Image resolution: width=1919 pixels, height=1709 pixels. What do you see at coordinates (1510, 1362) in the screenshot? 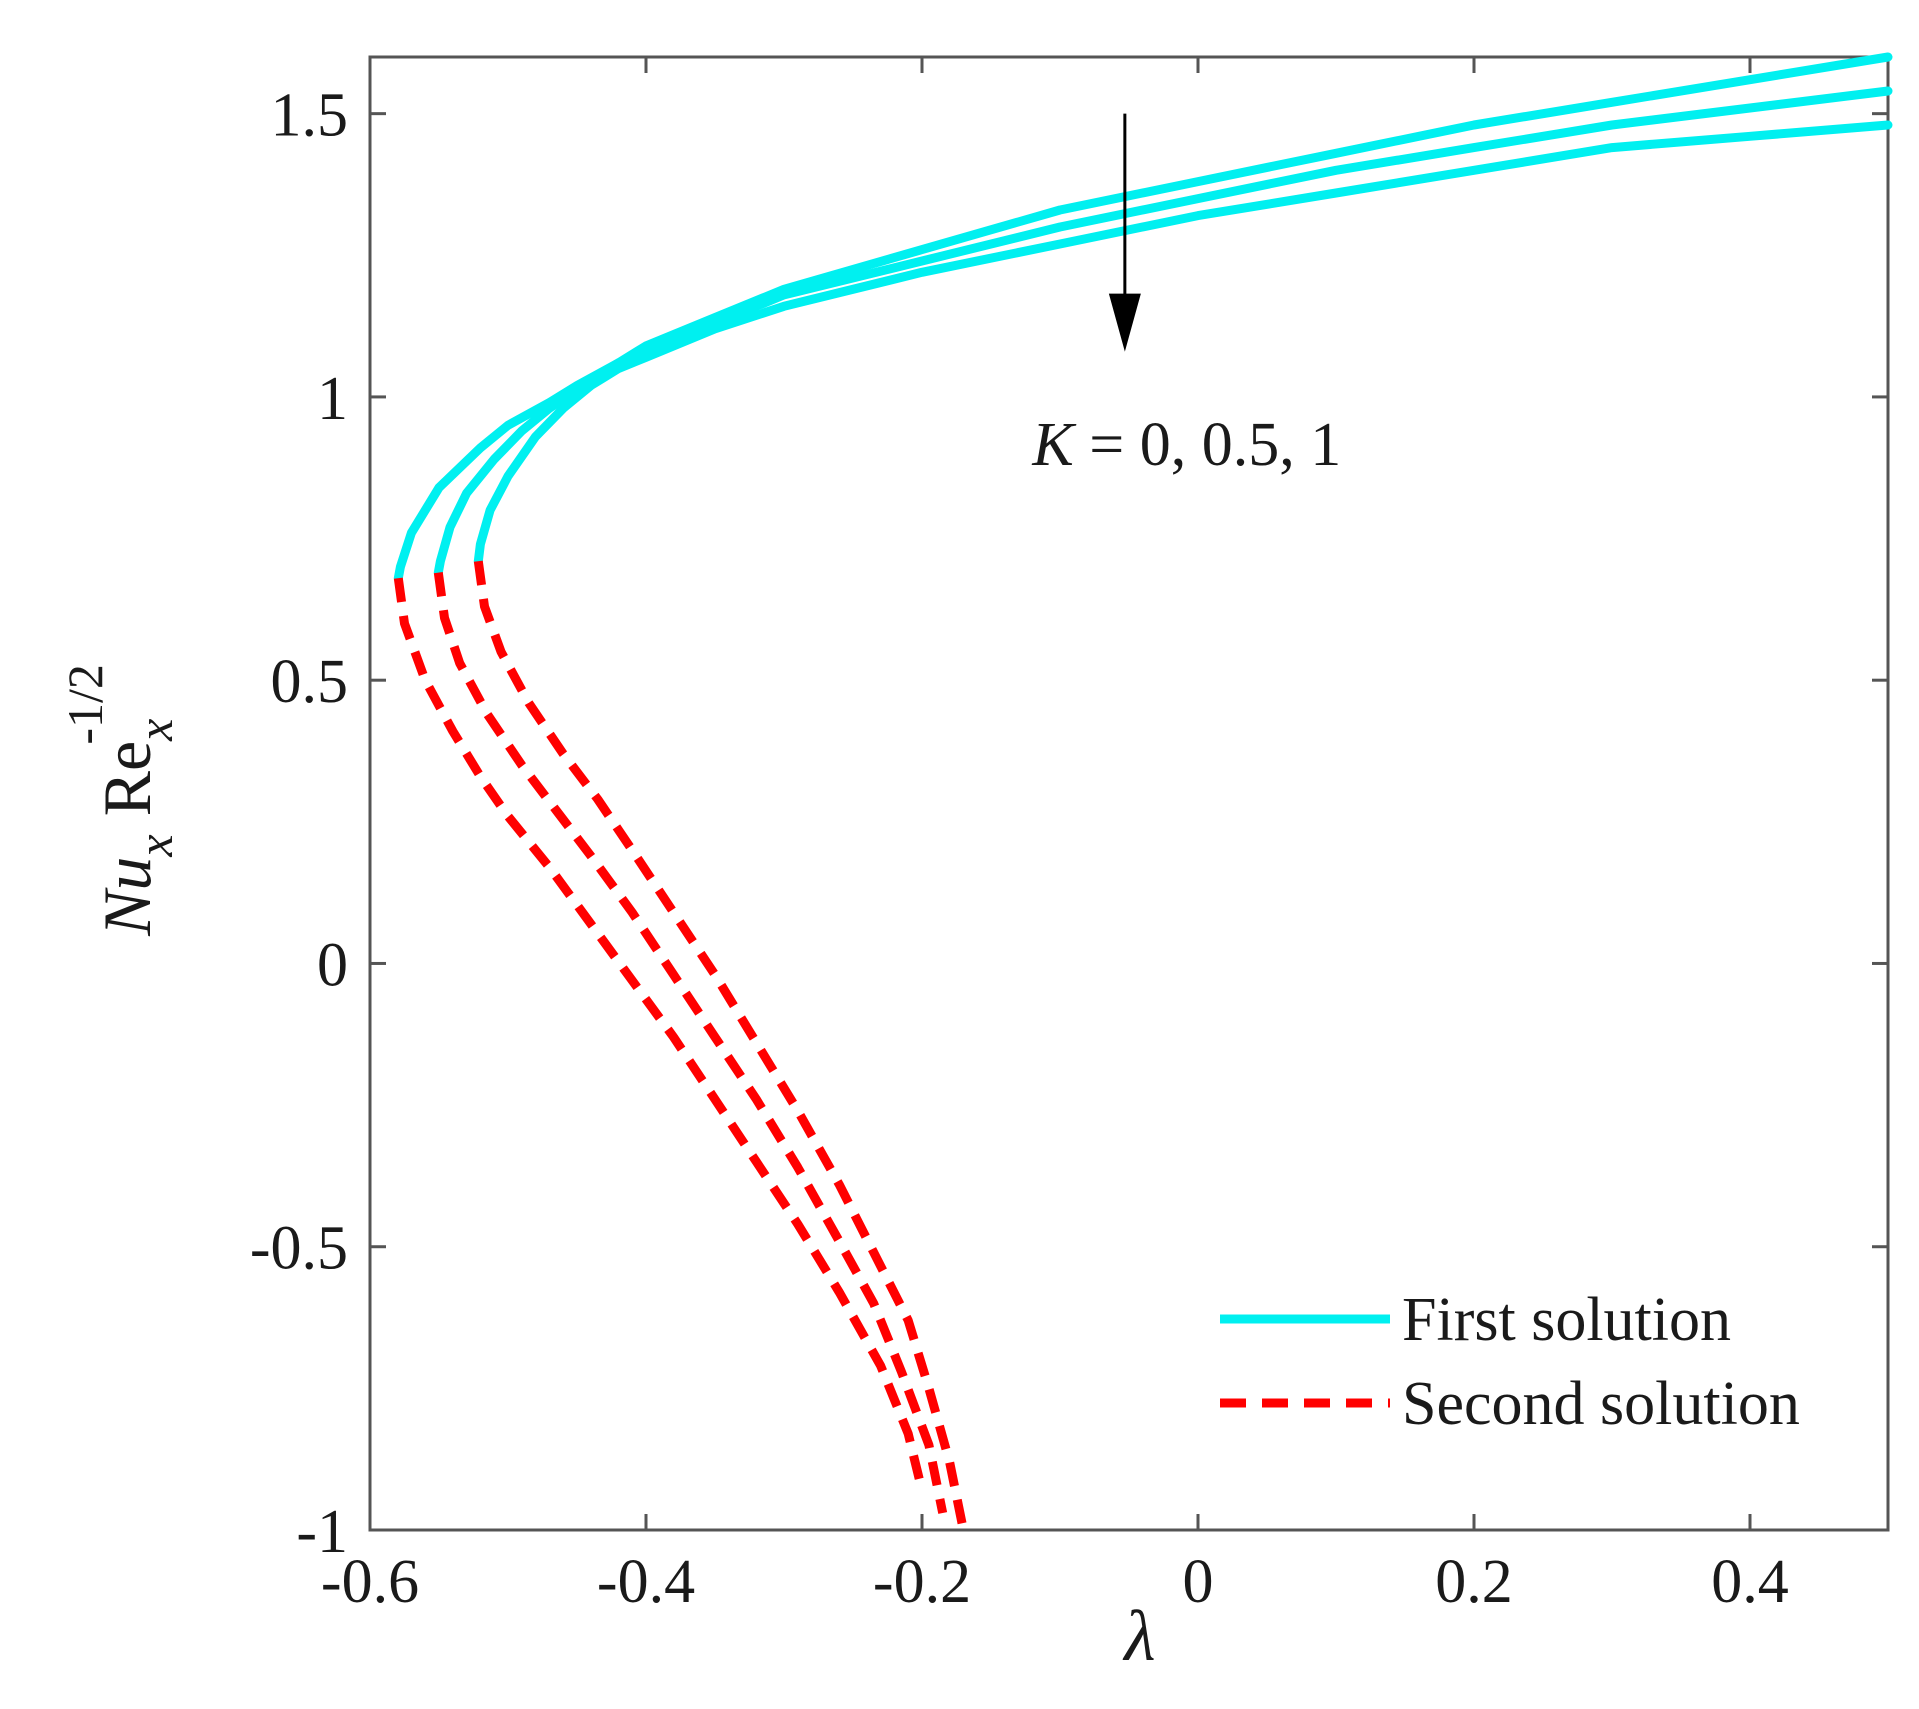
I see `legend: First solution Second solution` at bounding box center [1510, 1362].